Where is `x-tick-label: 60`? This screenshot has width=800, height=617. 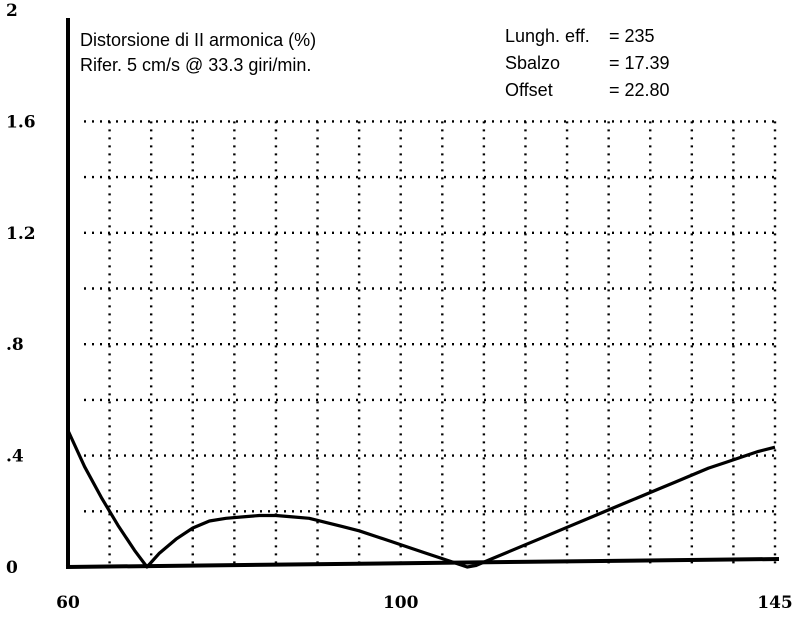
x-tick-label: 60 is located at coordinates (68, 603).